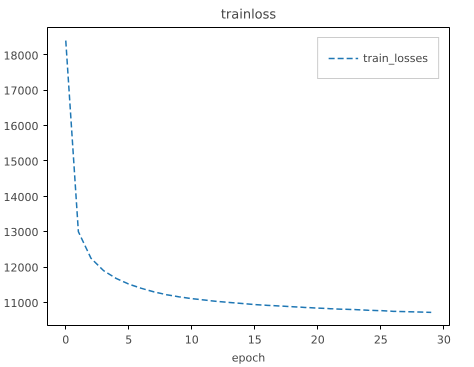  Describe the element at coordinates (21, 127) in the screenshot. I see `y-tick-label: 16000` at that location.